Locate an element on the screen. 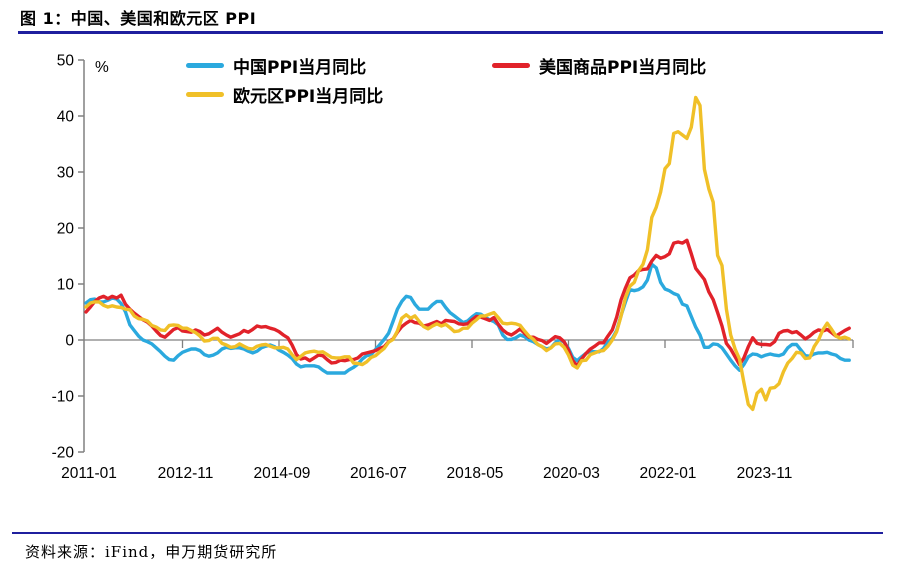  svg-text: 2016-07 is located at coordinates (378, 473).